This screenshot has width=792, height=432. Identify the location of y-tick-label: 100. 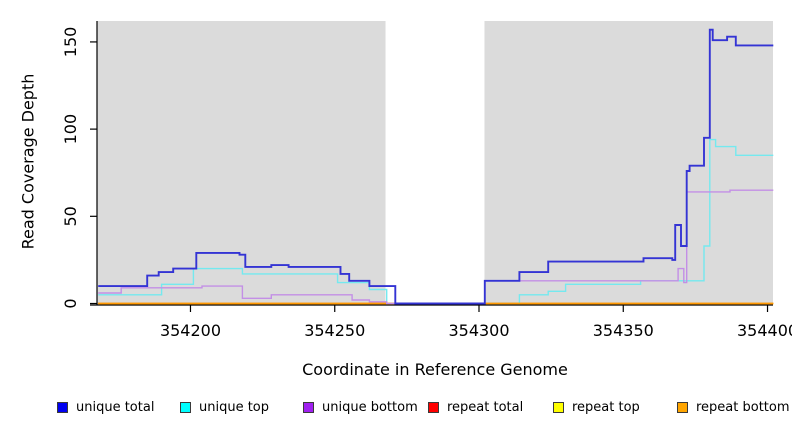
(70, 129).